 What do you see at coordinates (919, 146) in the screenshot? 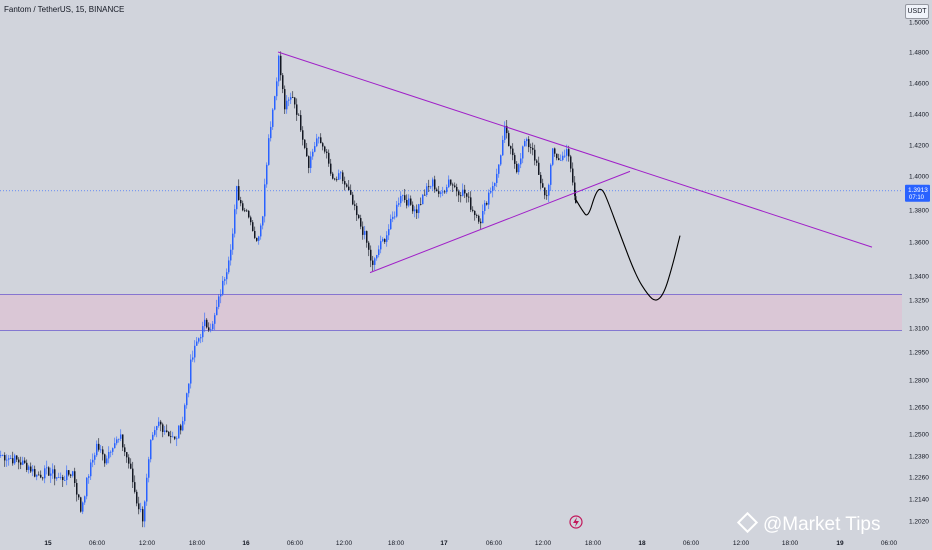
I see `price-tick-label: 1.4200` at bounding box center [919, 146].